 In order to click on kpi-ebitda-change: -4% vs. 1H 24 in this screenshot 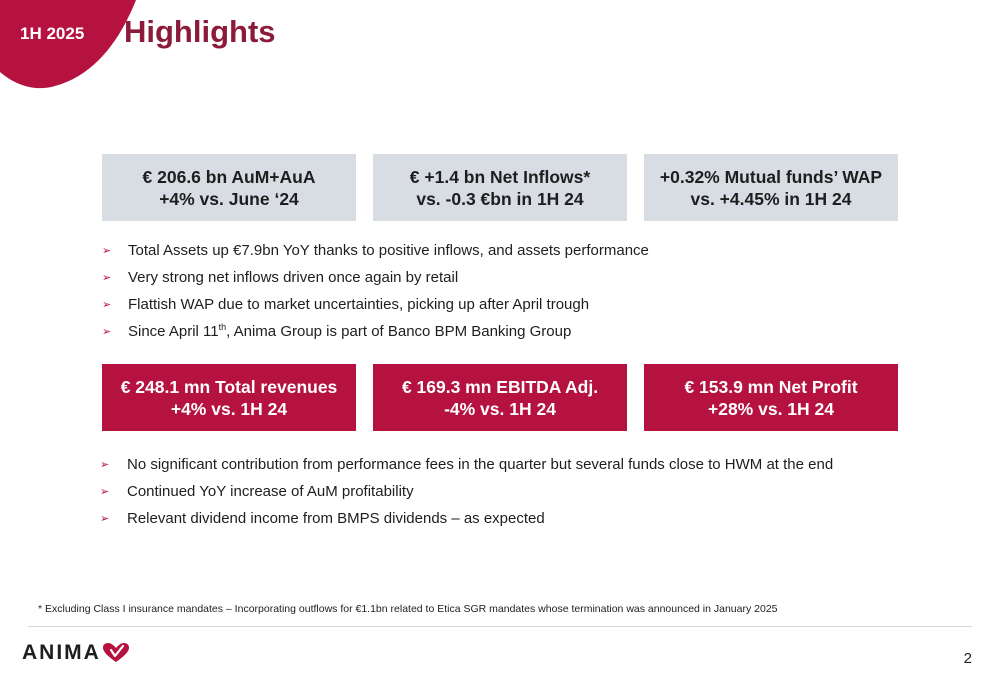, I will do `click(500, 408)`.